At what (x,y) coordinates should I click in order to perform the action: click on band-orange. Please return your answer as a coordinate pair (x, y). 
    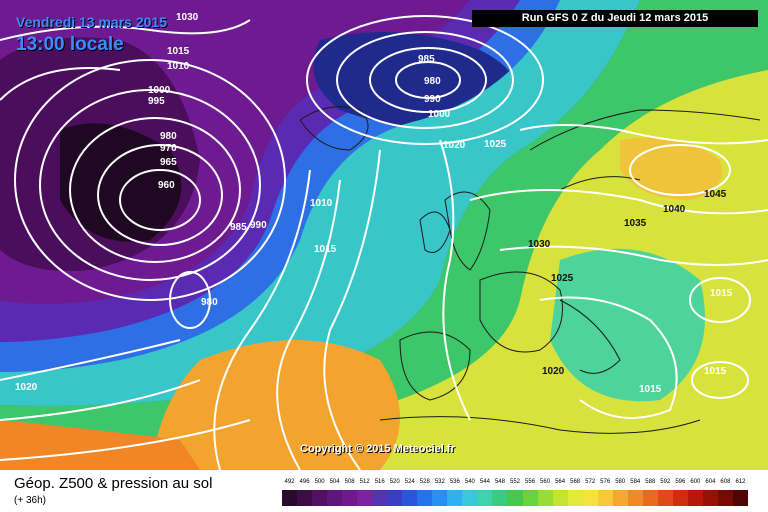
    Looking at the image, I should click on (275, 405).